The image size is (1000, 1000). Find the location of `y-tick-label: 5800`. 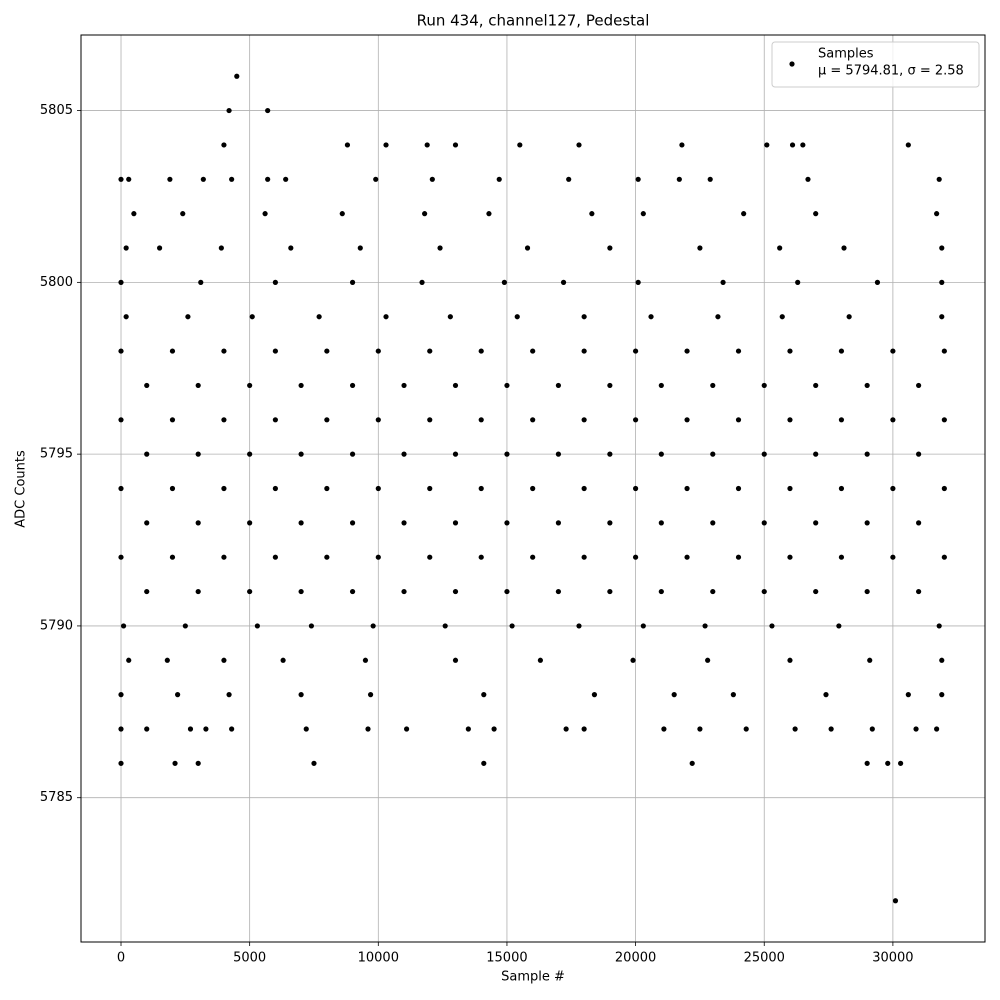

y-tick-label: 5800 is located at coordinates (56, 282).